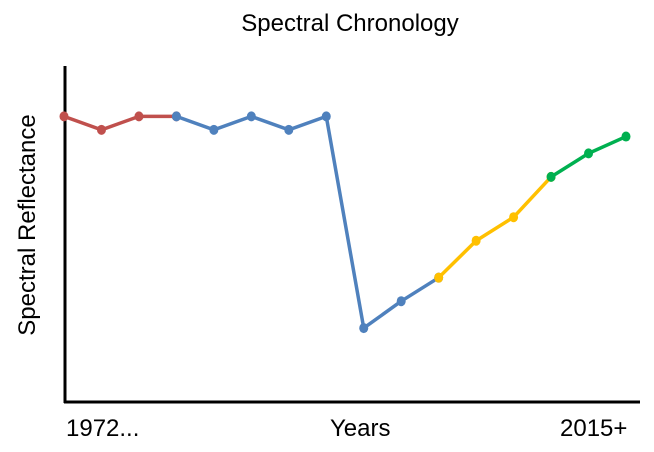 This screenshot has height=452, width=654. What do you see at coordinates (360, 428) in the screenshot?
I see `x-axis-label: Years` at bounding box center [360, 428].